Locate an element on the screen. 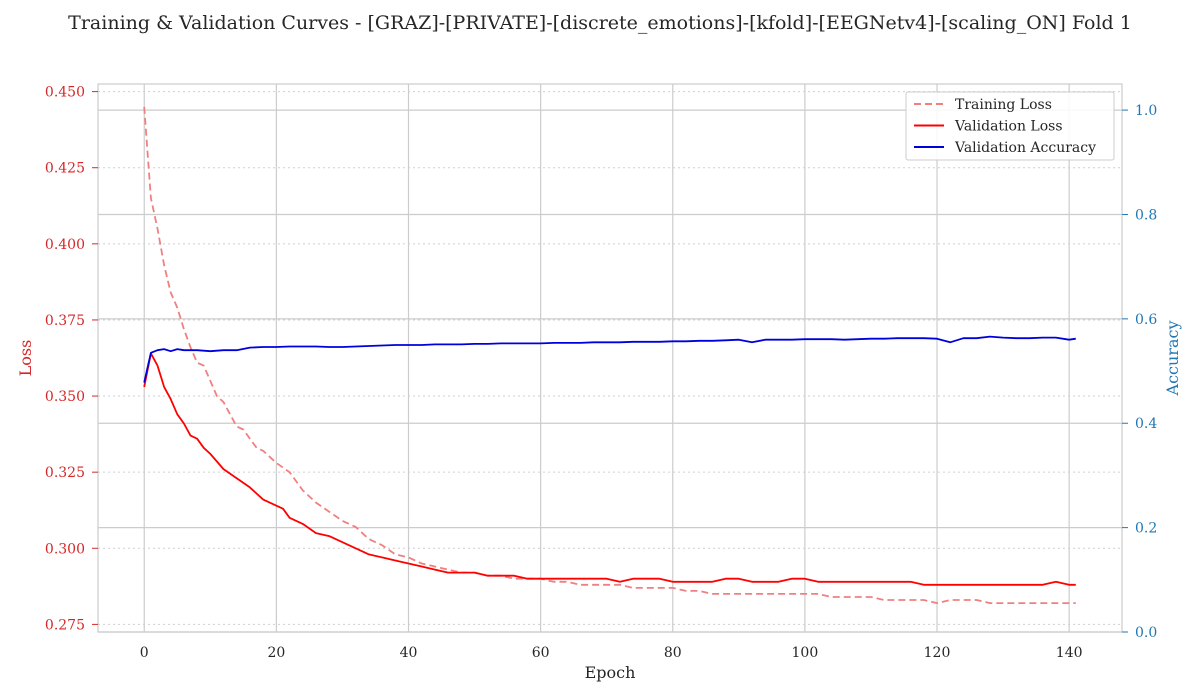 This screenshot has height=700, width=1200. right-axis-tick-label: 0.0 is located at coordinates (1146, 633).